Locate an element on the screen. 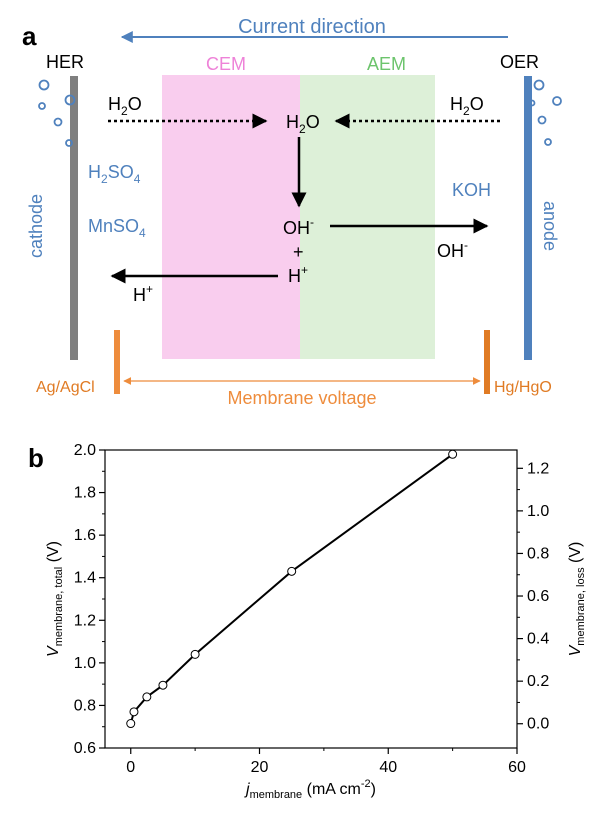  h2so4-label: H2SO4 is located at coordinates (114, 174).